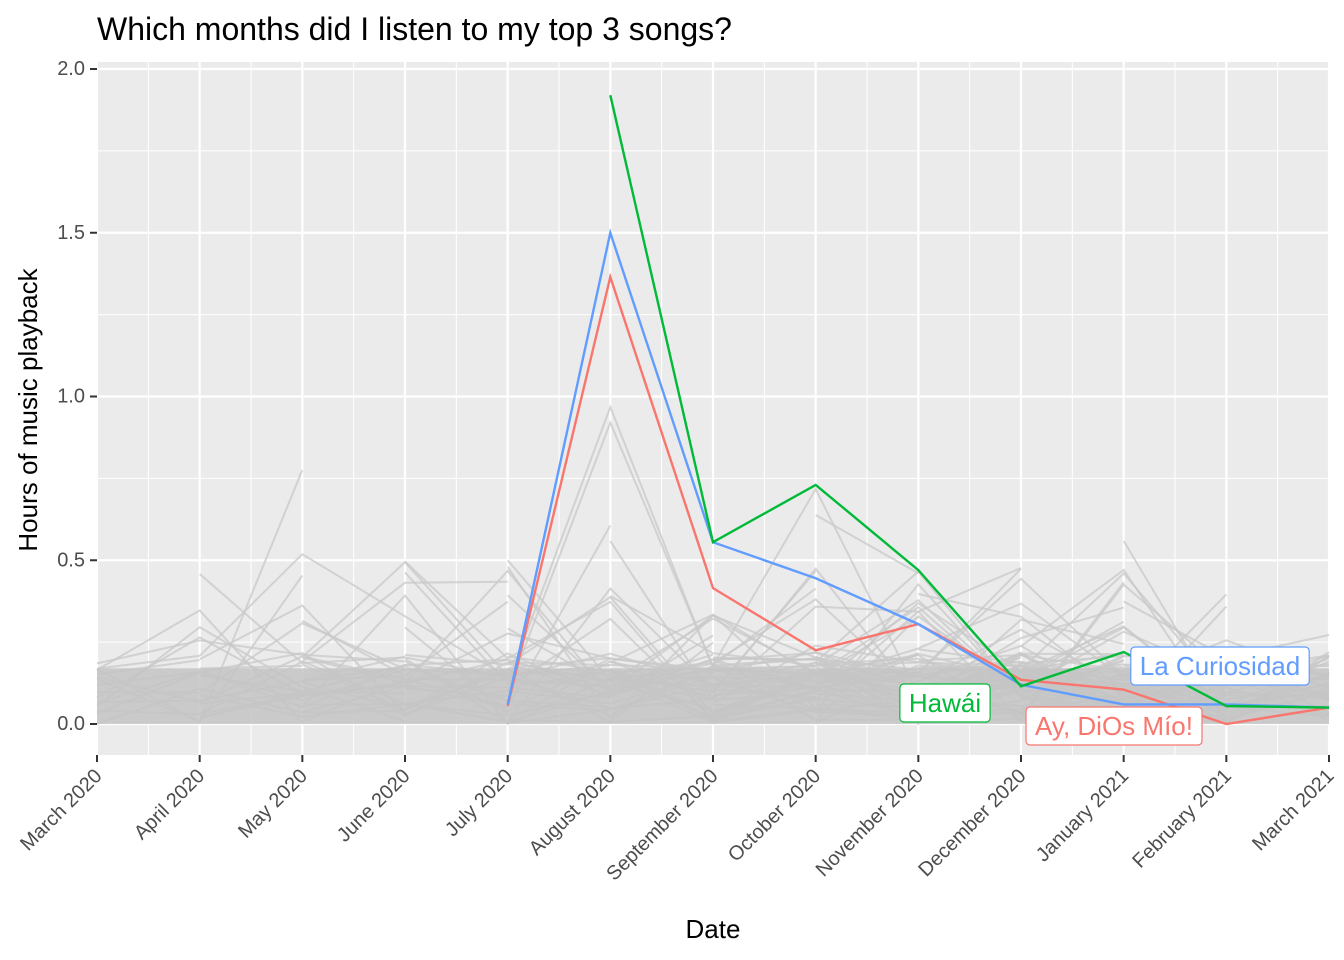  I want to click on y-tick-label: 0.5, so click(71, 560).